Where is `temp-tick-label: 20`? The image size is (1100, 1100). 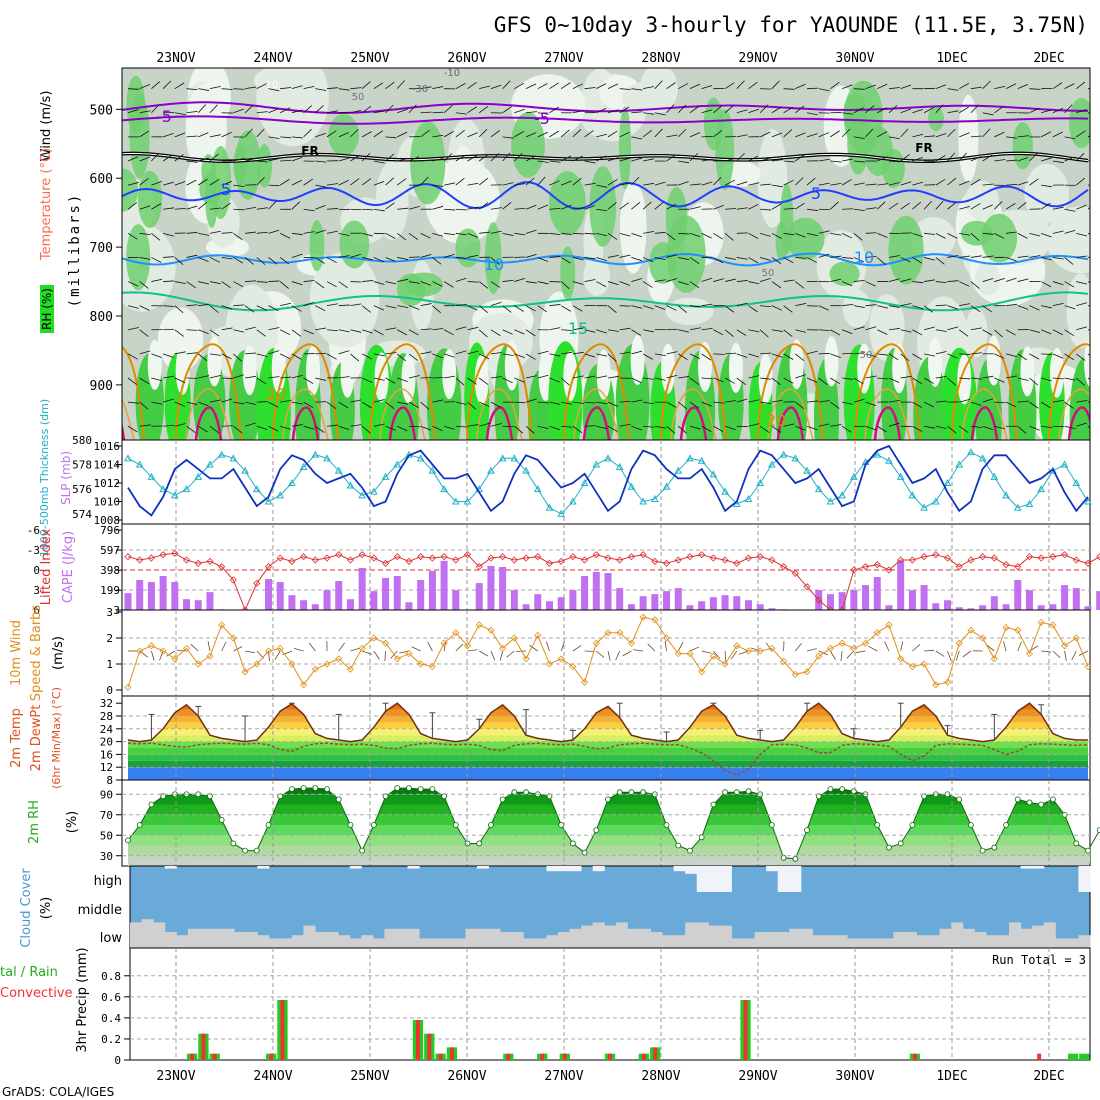 temp-tick-label: 20 is located at coordinates (106, 742).